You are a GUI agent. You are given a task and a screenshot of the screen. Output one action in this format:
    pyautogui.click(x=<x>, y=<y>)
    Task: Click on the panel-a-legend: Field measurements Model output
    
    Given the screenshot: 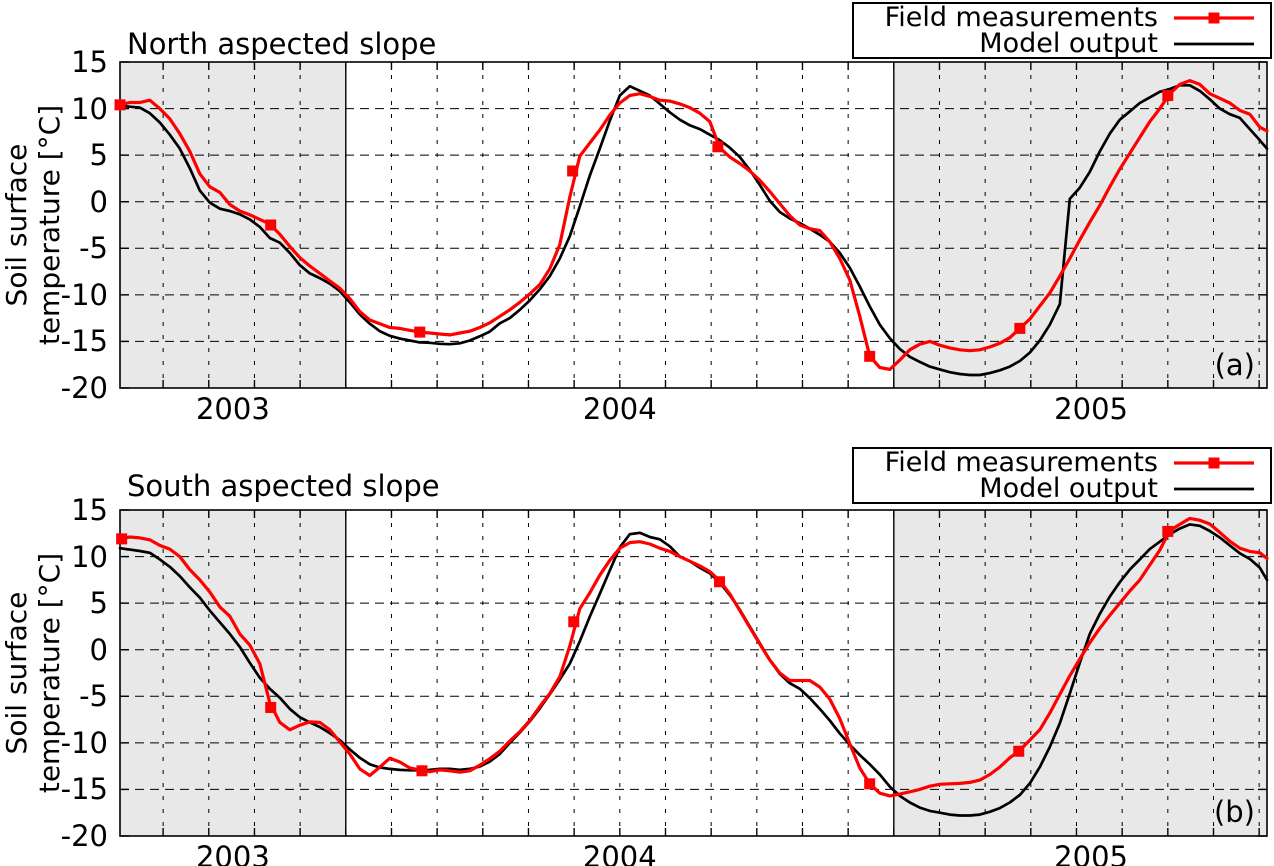 What is the action you would take?
    pyautogui.click(x=1062, y=30)
    